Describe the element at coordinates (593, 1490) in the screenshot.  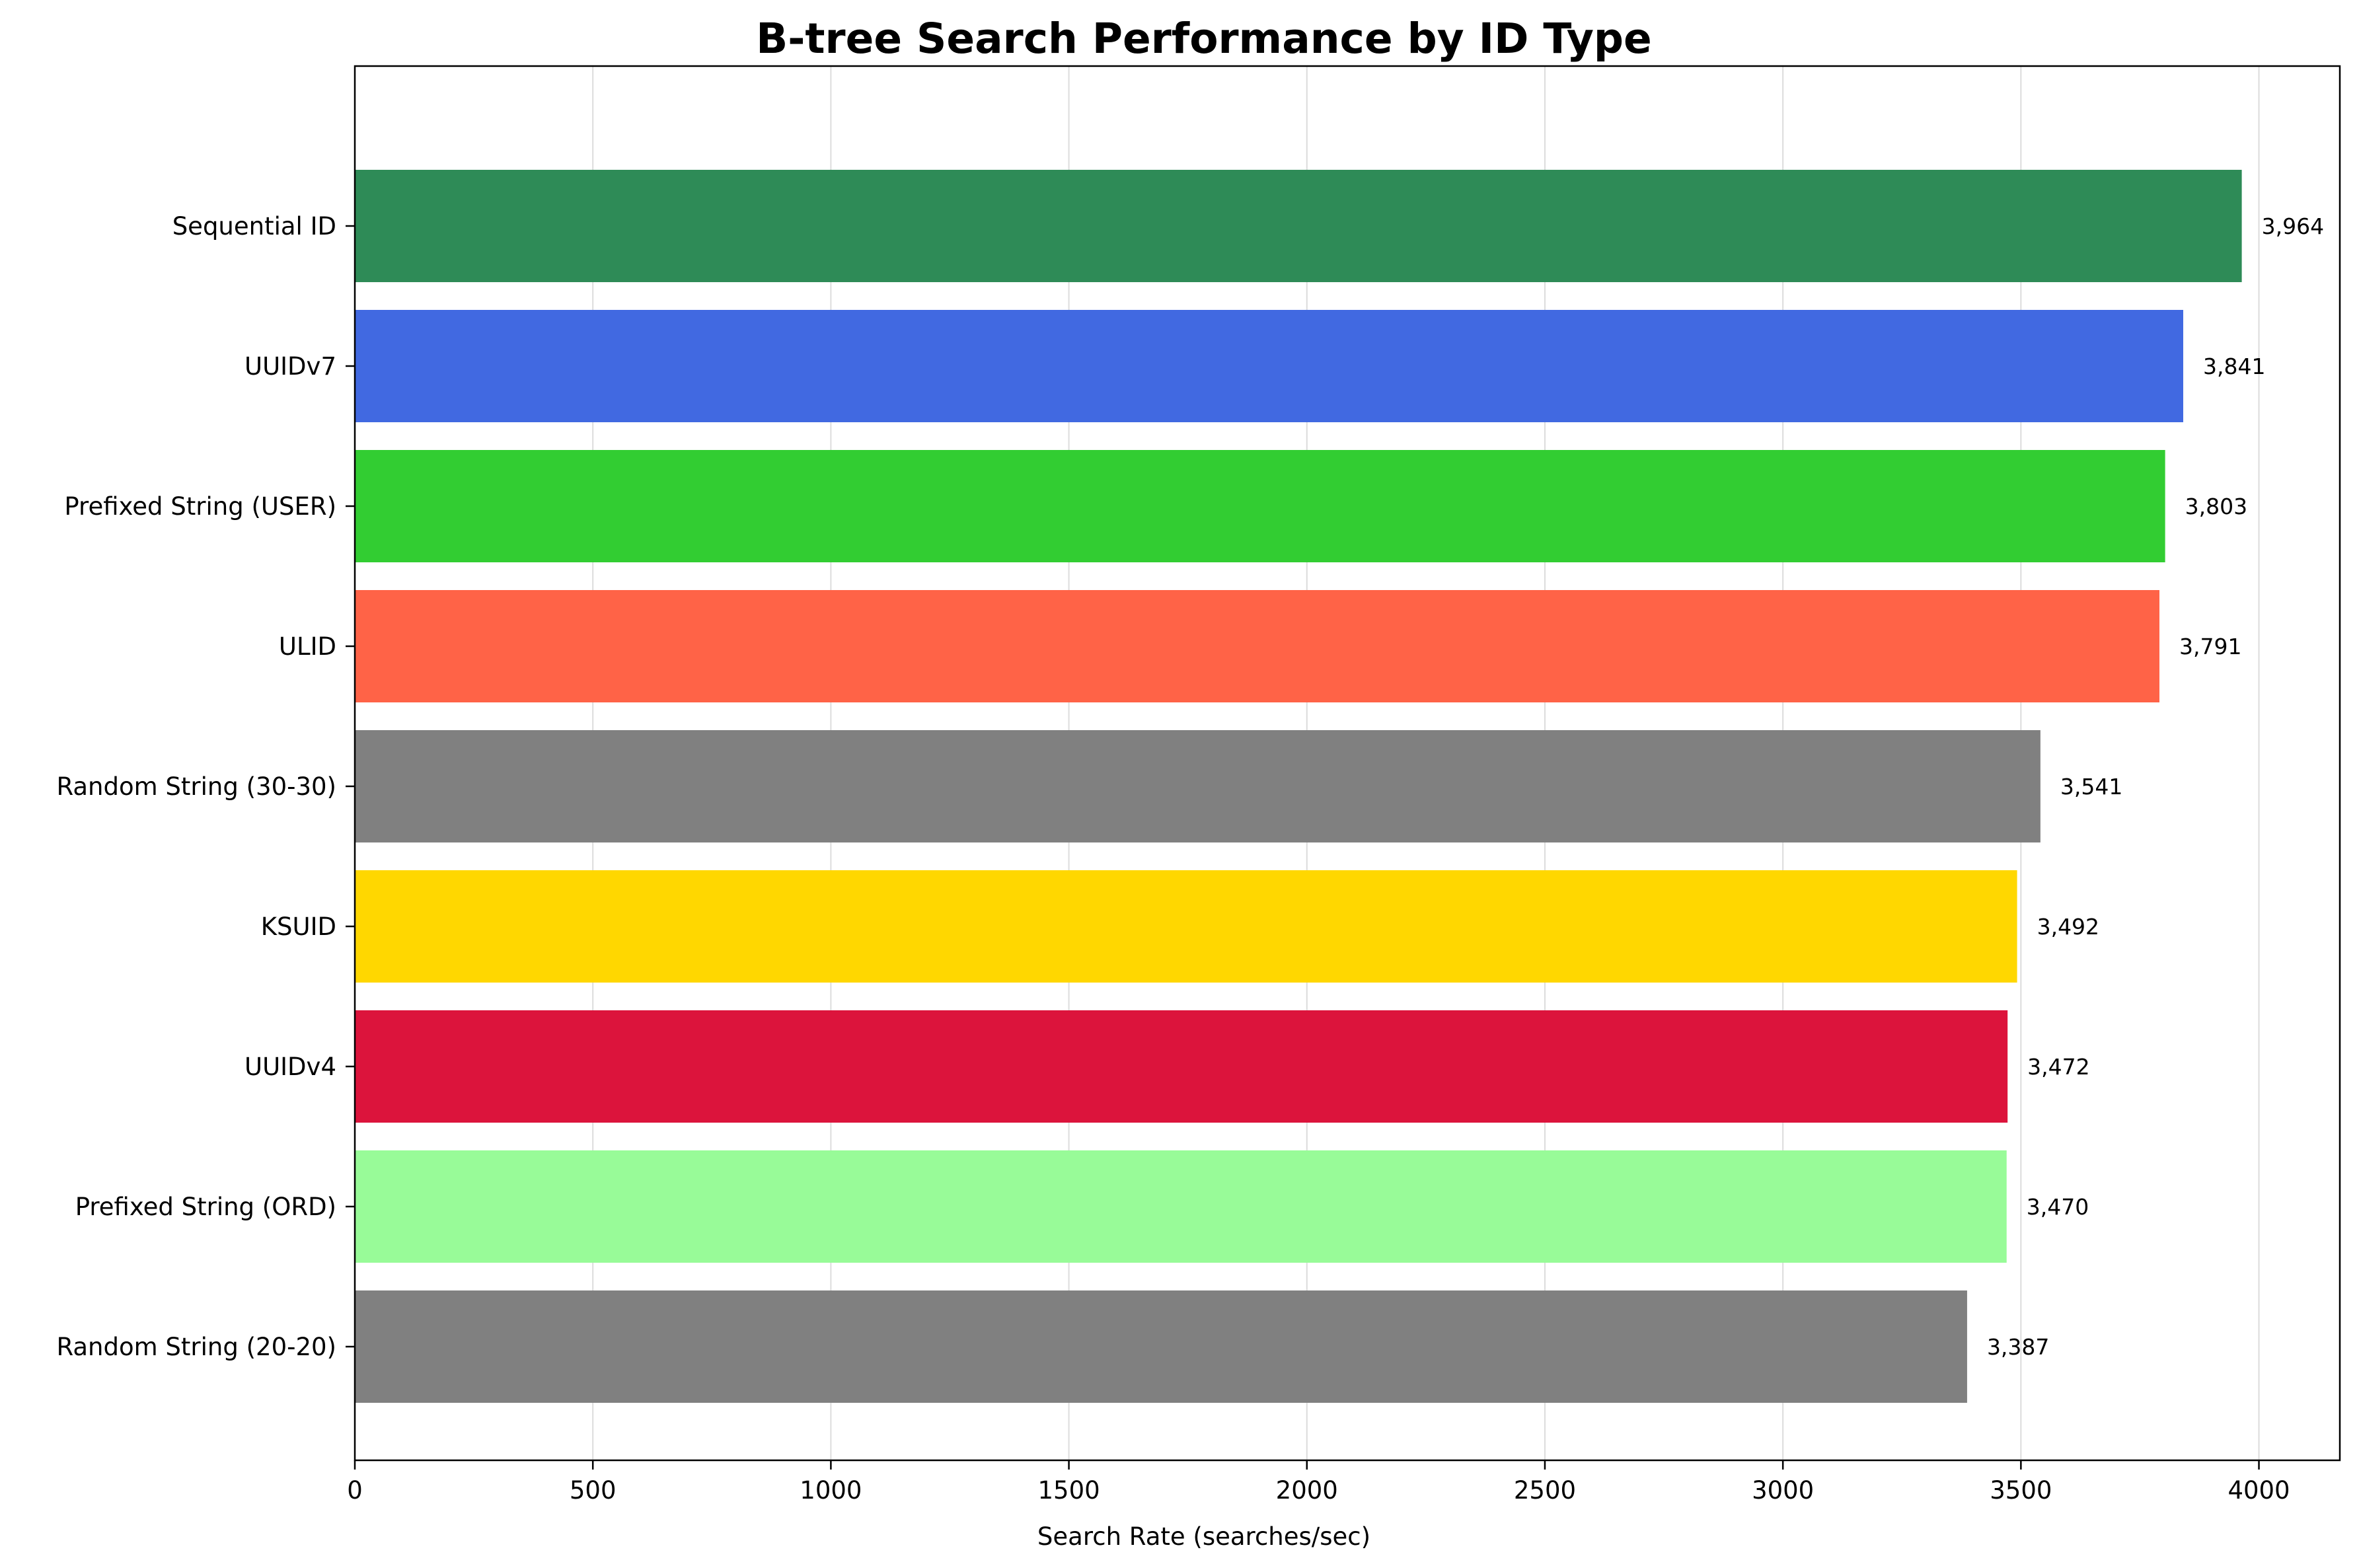
I see `x-tick-label: 500` at that location.